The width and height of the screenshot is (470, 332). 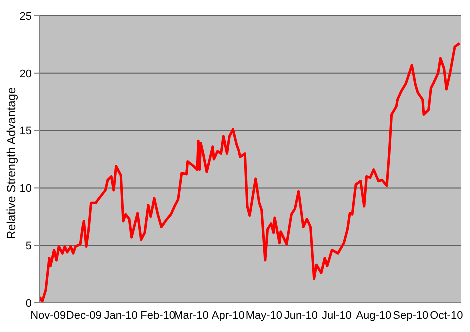 I want to click on x-tick-label: Sep-10, so click(x=411, y=316).